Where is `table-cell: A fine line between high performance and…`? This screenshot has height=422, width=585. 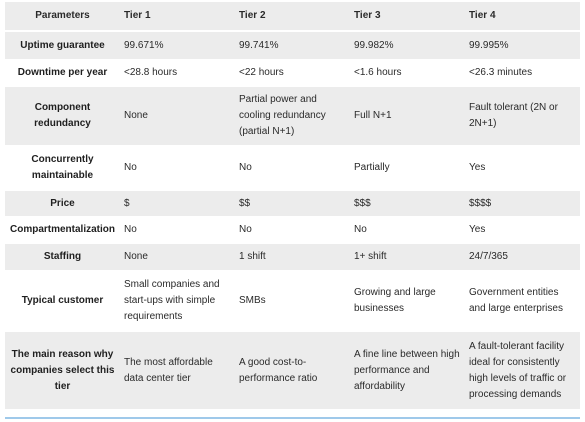 table-cell: A fine line between high performance and… is located at coordinates (407, 369).